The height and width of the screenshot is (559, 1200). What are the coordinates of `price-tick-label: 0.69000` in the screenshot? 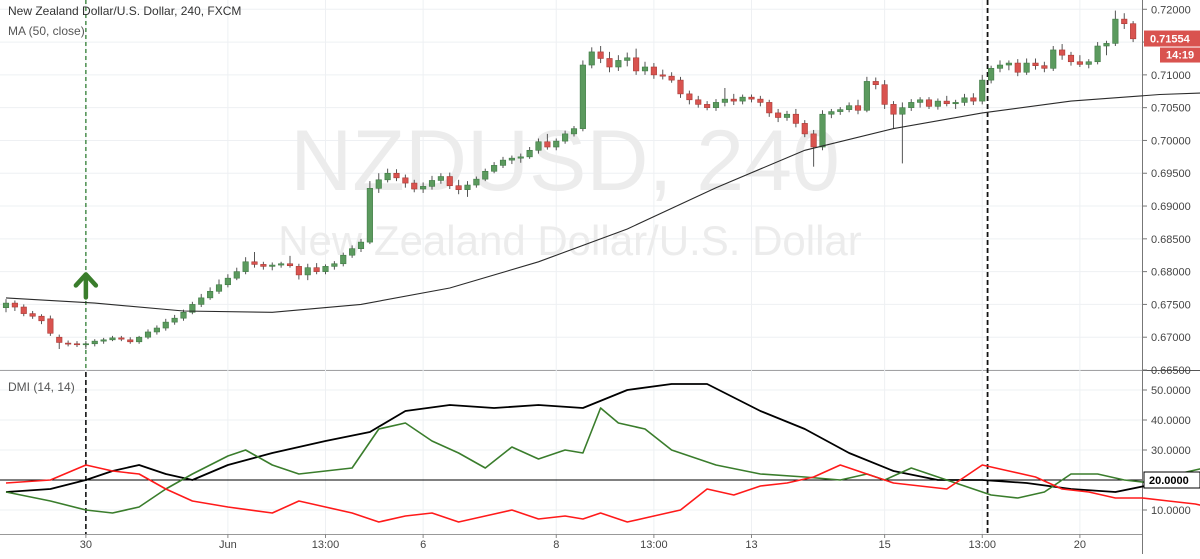 It's located at (1171, 207).